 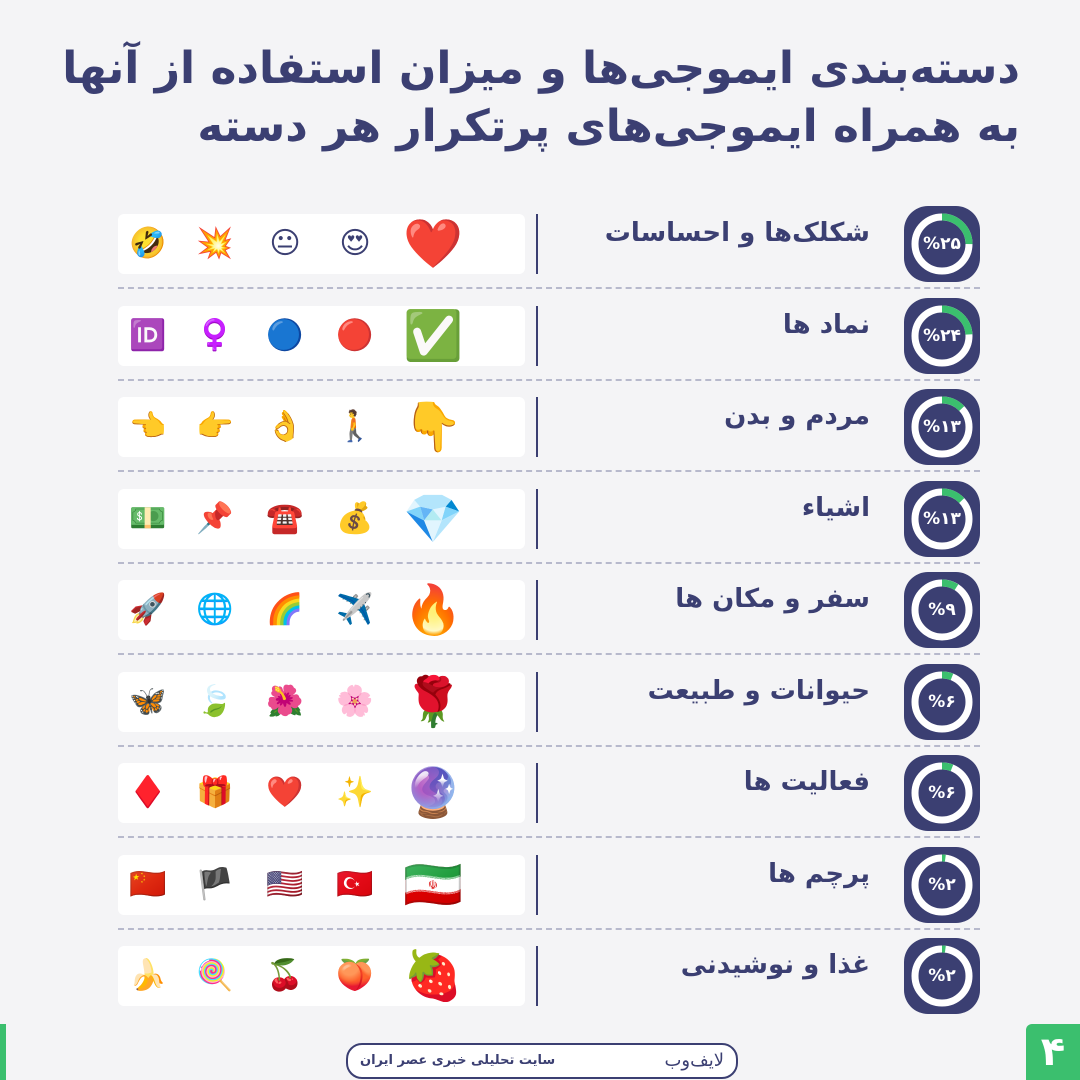 What do you see at coordinates (148, 609) in the screenshot?
I see `emoji: 🚀` at bounding box center [148, 609].